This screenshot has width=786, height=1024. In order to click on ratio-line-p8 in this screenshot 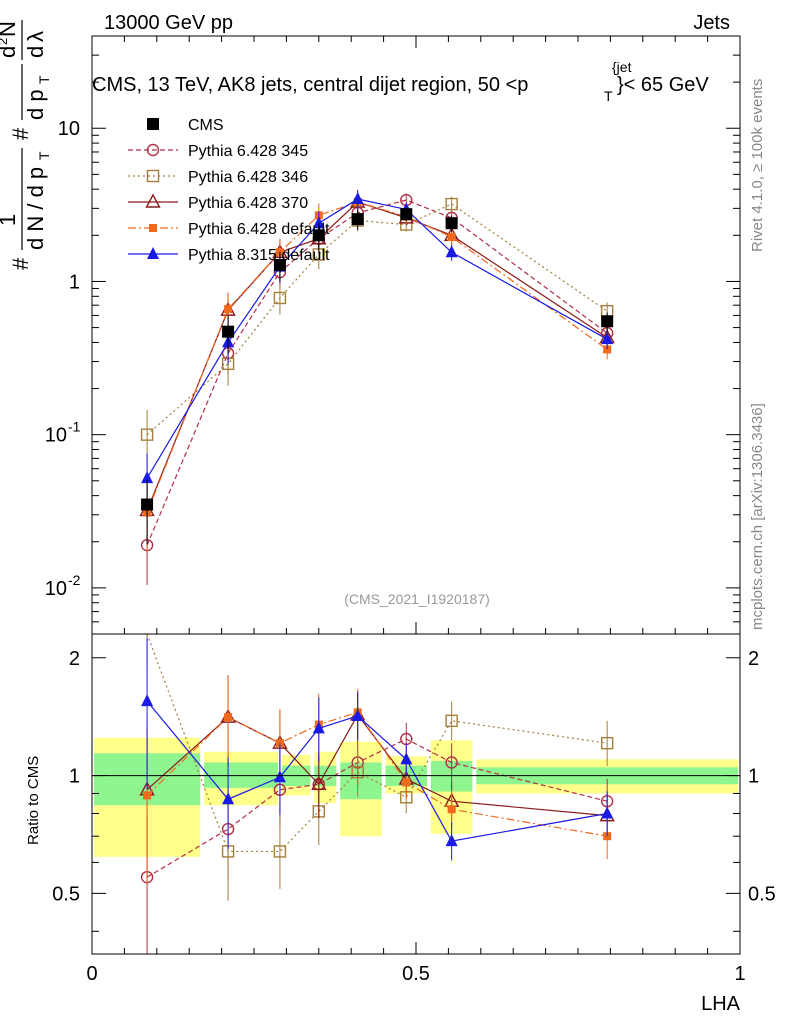, I will do `click(377, 771)`.